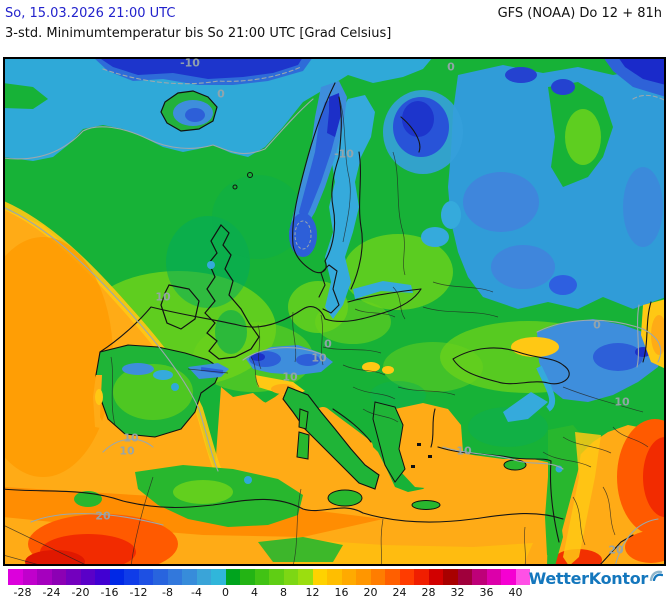 This screenshot has height=600, width=669. Describe the element at coordinates (269, 592) in the screenshot. I see `temperature-scale-ticks: -28 -24 -20 -16 -12 -8 -4 0 4 8 12 16 20 24 28 32 36 40` at that location.